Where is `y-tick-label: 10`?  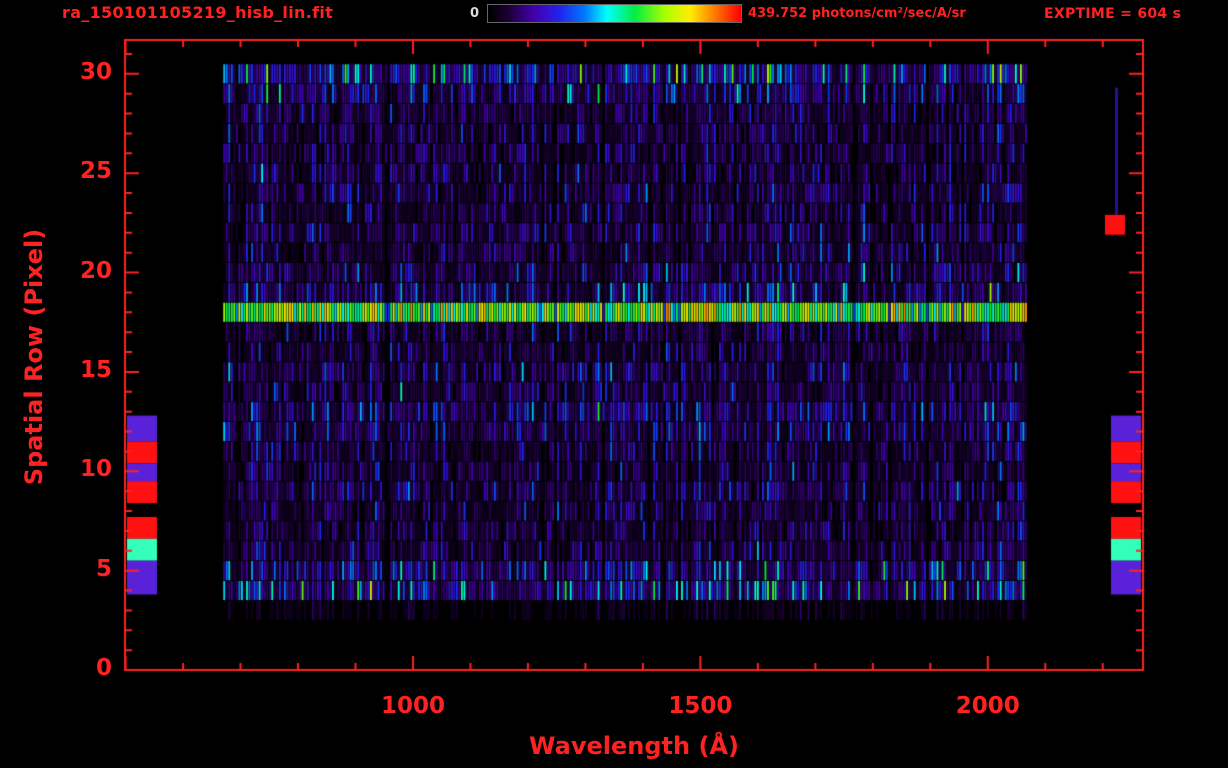 y-tick-label: 10 is located at coordinates (95, 469).